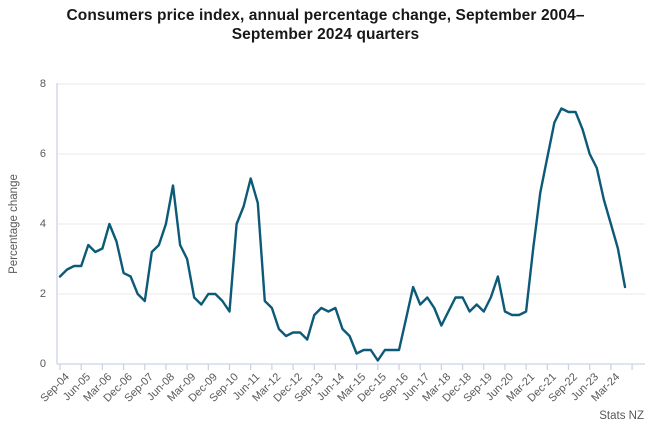 The width and height of the screenshot is (651, 433). Describe the element at coordinates (42, 294) in the screenshot. I see `y-tick-label: 2` at that location.